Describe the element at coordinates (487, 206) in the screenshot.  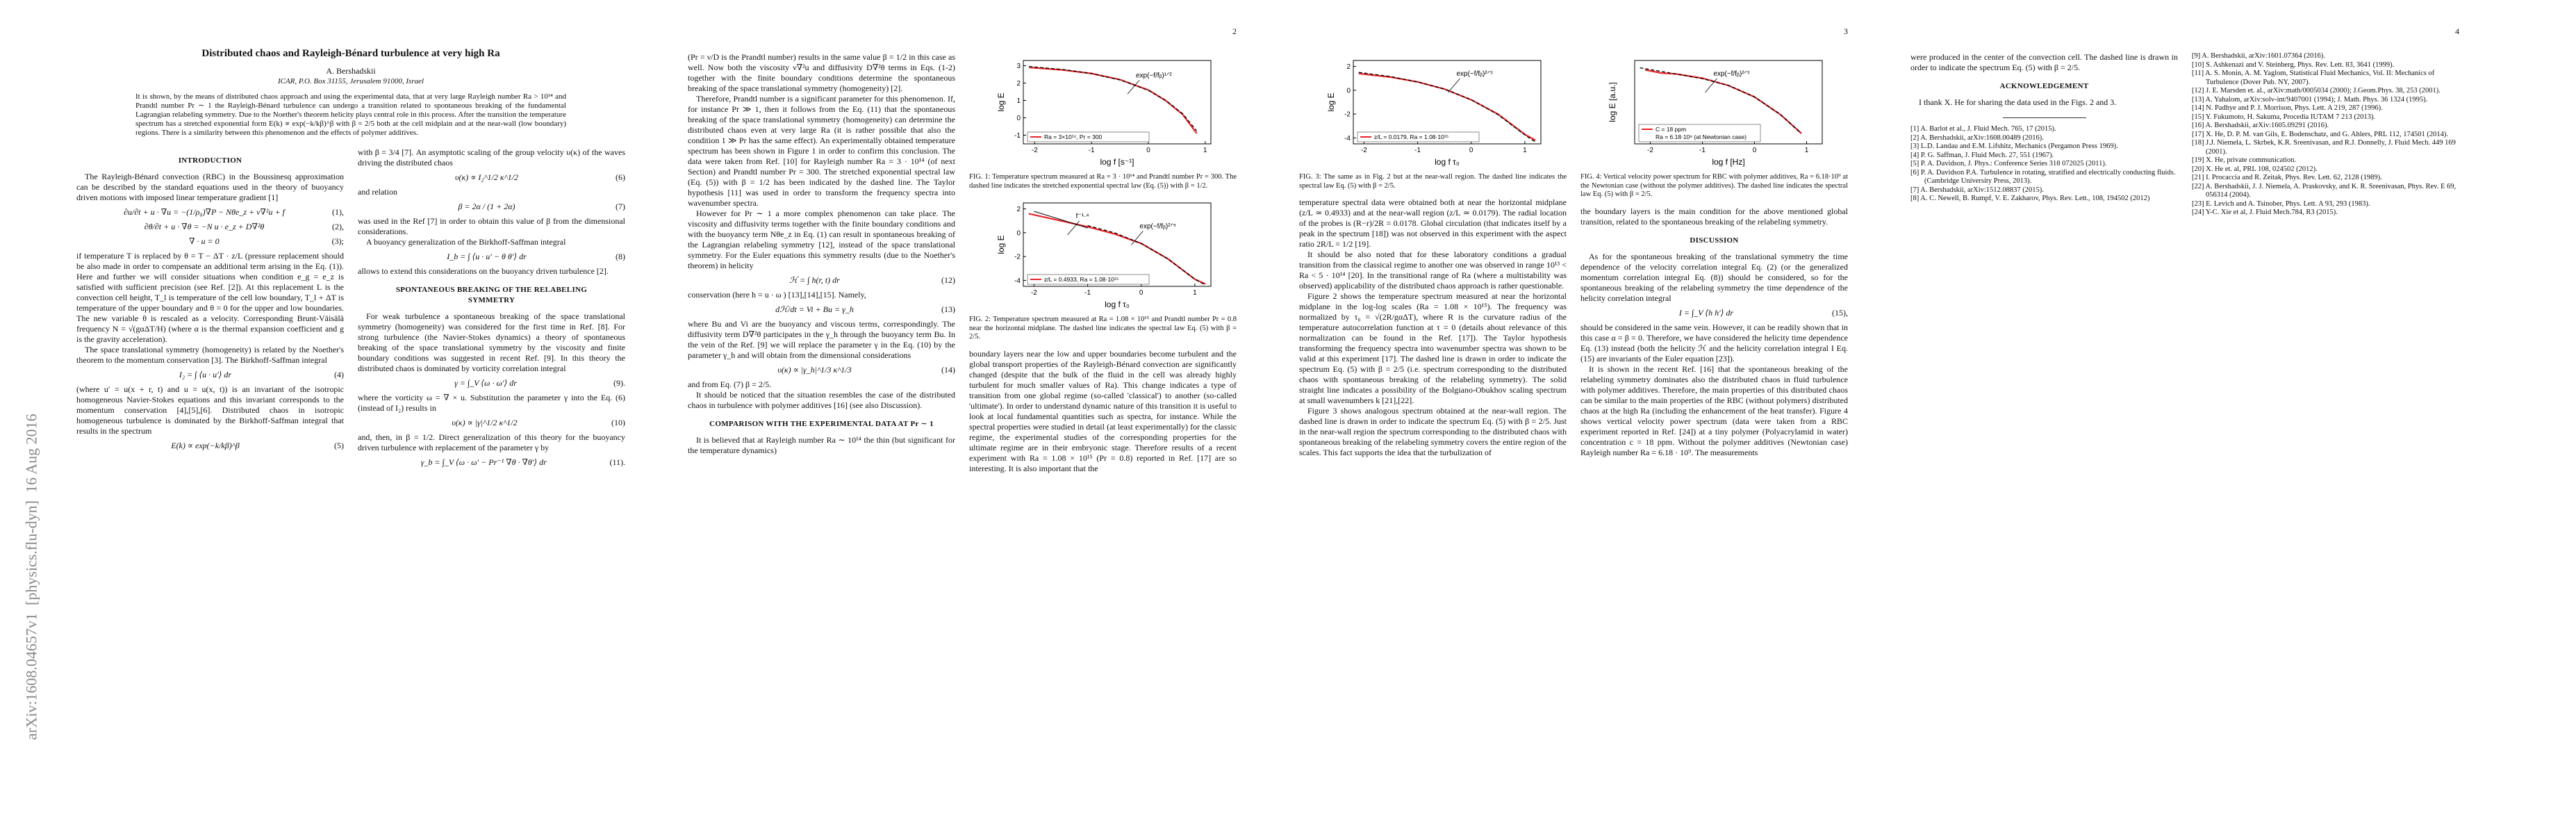
I see `equation-body: β = 2α / (1 + 2α)` at that location.